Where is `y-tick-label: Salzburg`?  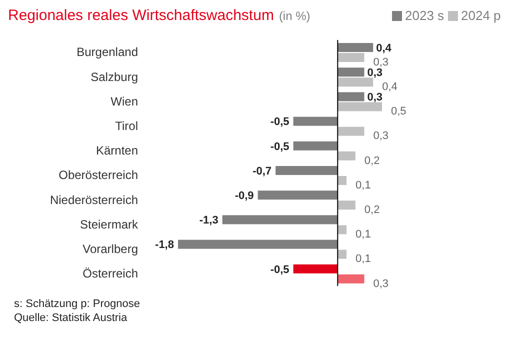 y-tick-label: Salzburg is located at coordinates (114, 77).